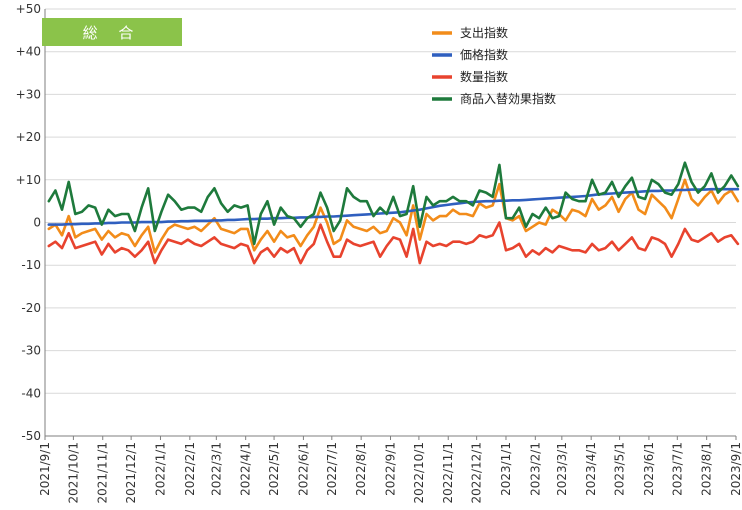 The height and width of the screenshot is (510, 742). Describe the element at coordinates (28, 137) in the screenshot. I see `y-tick-label: +20` at that location.